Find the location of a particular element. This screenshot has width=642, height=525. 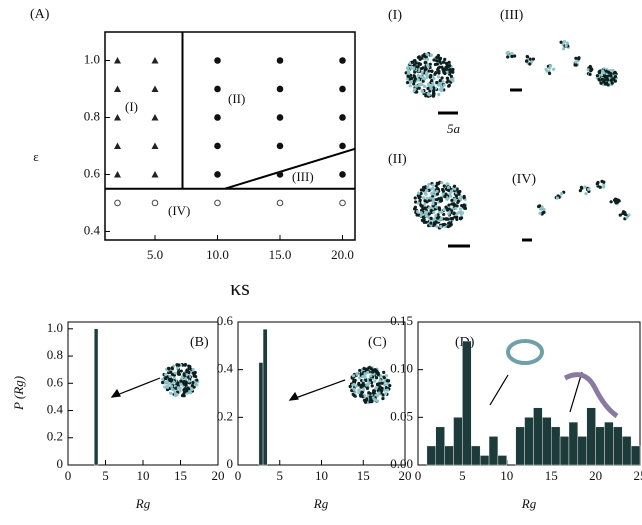

x-tick-label: 20 is located at coordinates (405, 475).